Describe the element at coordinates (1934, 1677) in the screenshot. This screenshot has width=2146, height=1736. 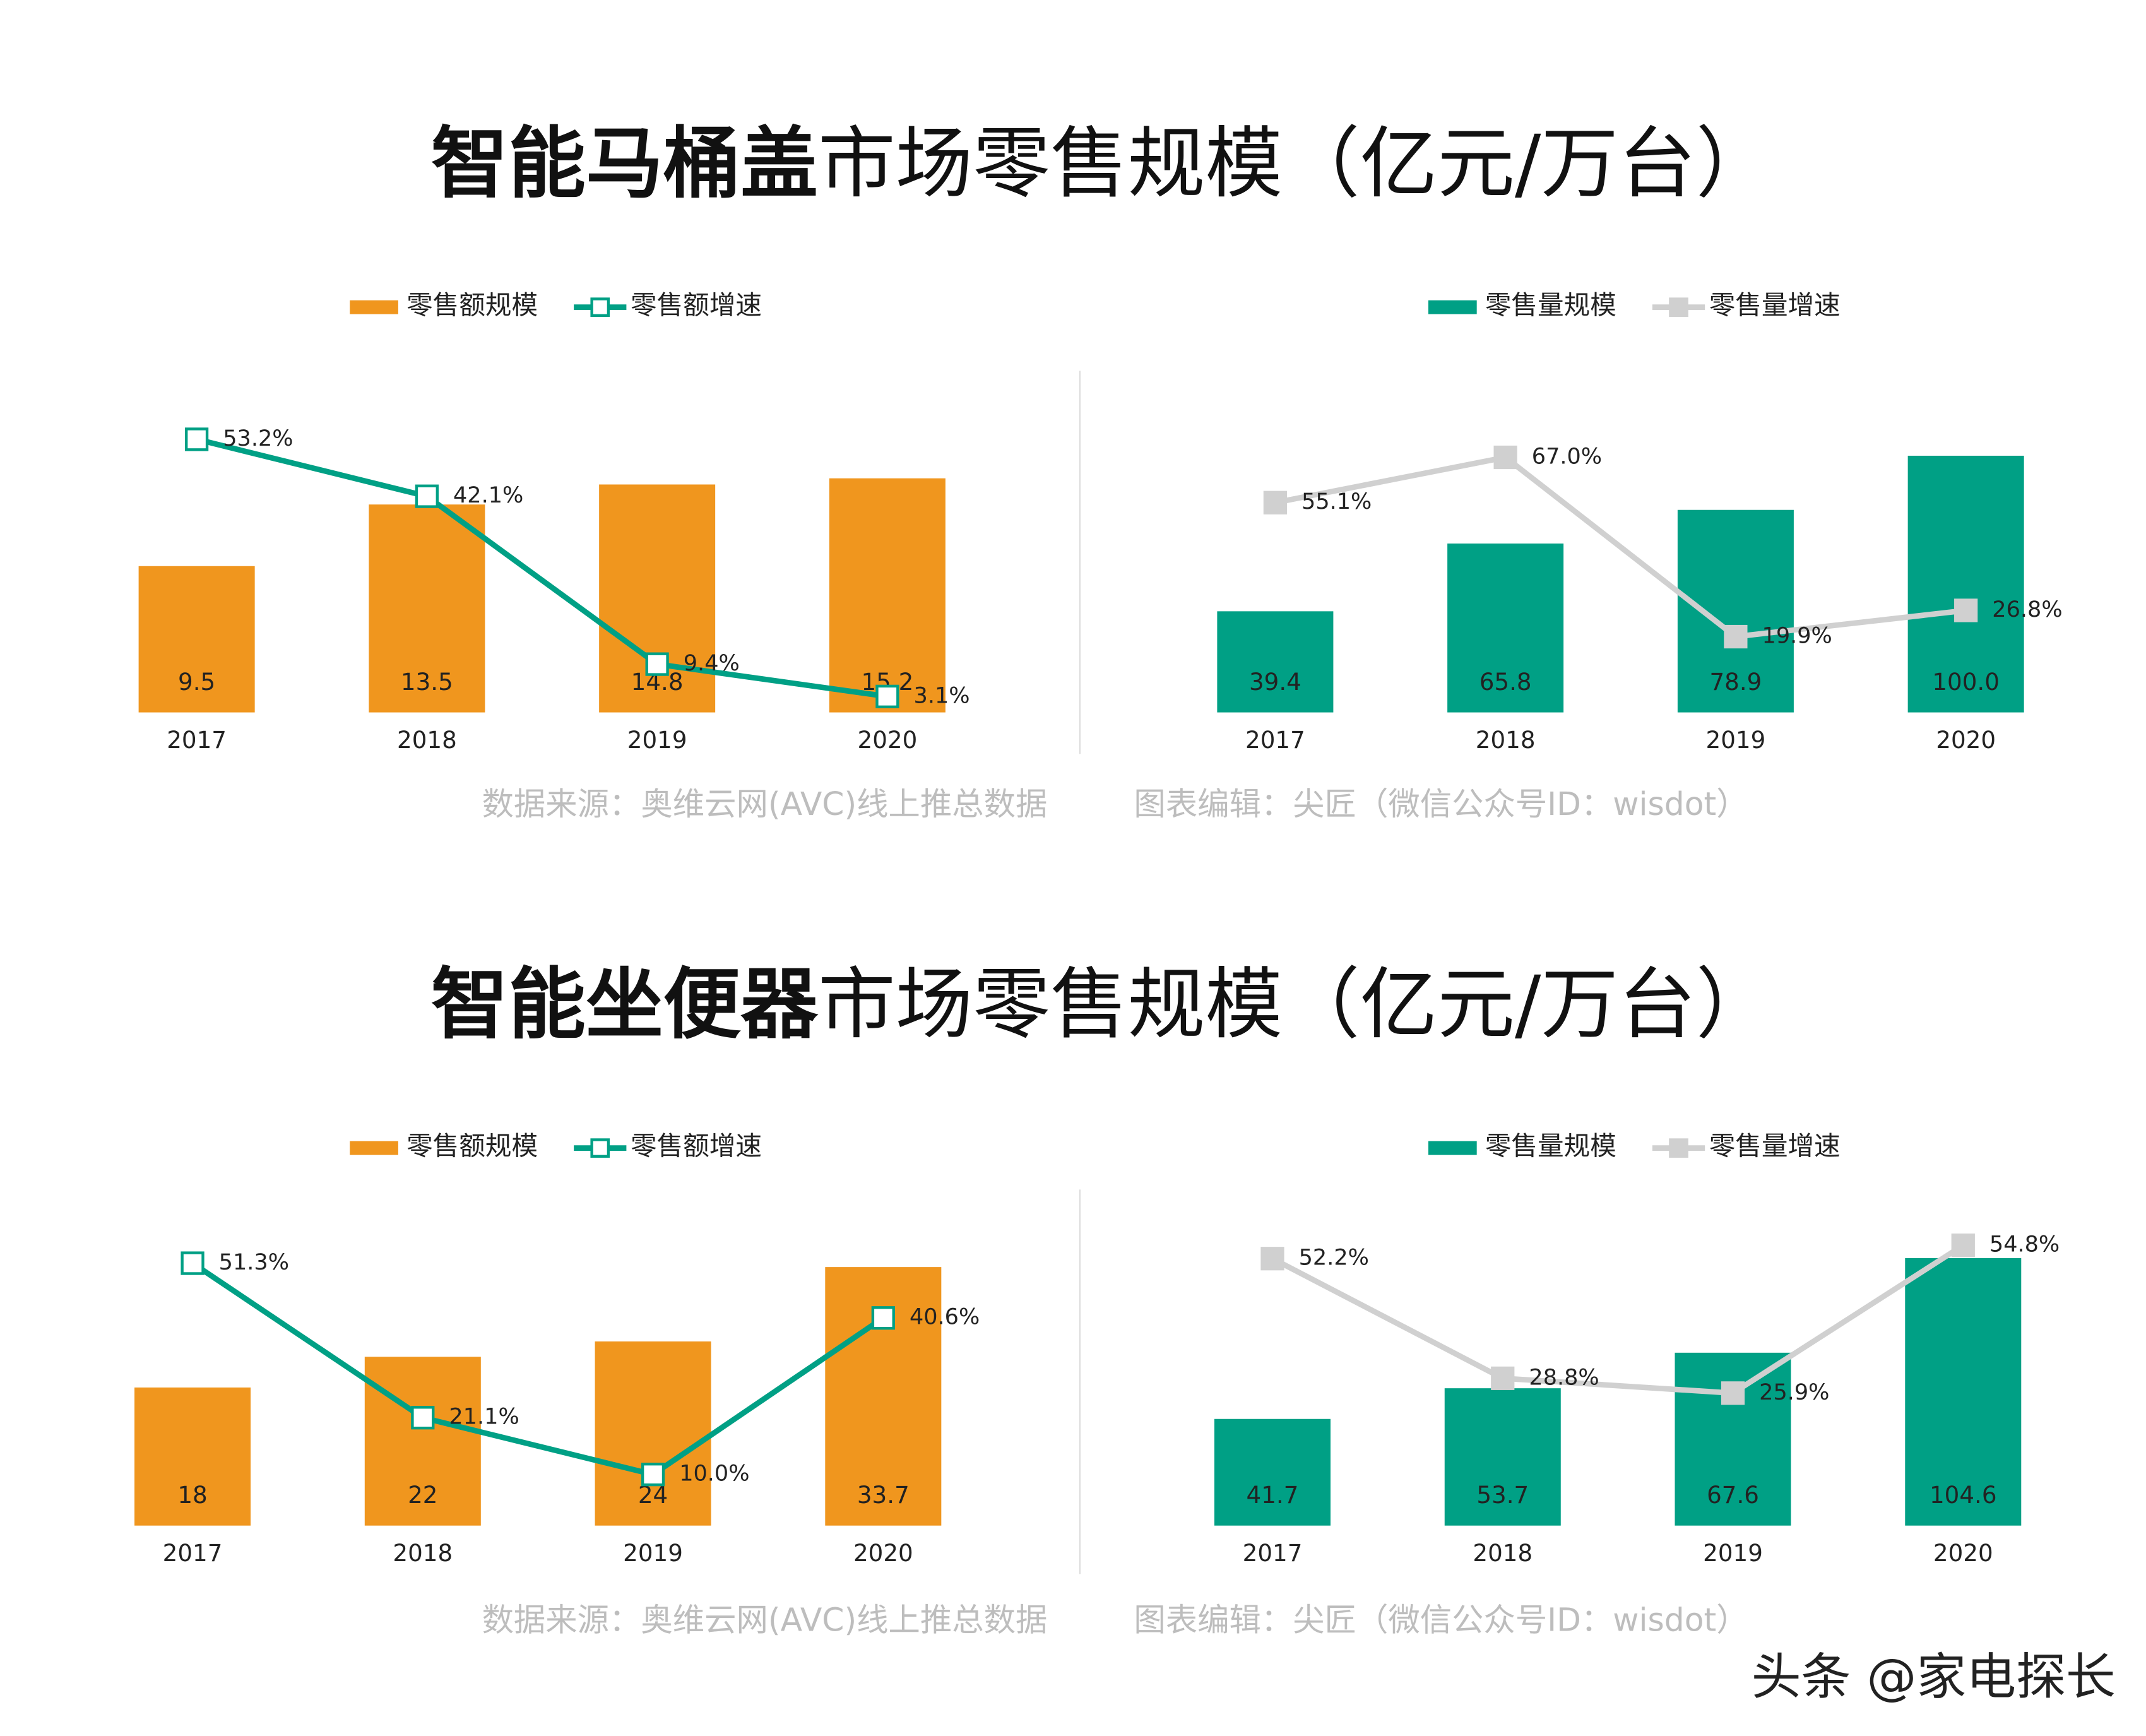
I see `watermark: 头条 @家电探长` at that location.